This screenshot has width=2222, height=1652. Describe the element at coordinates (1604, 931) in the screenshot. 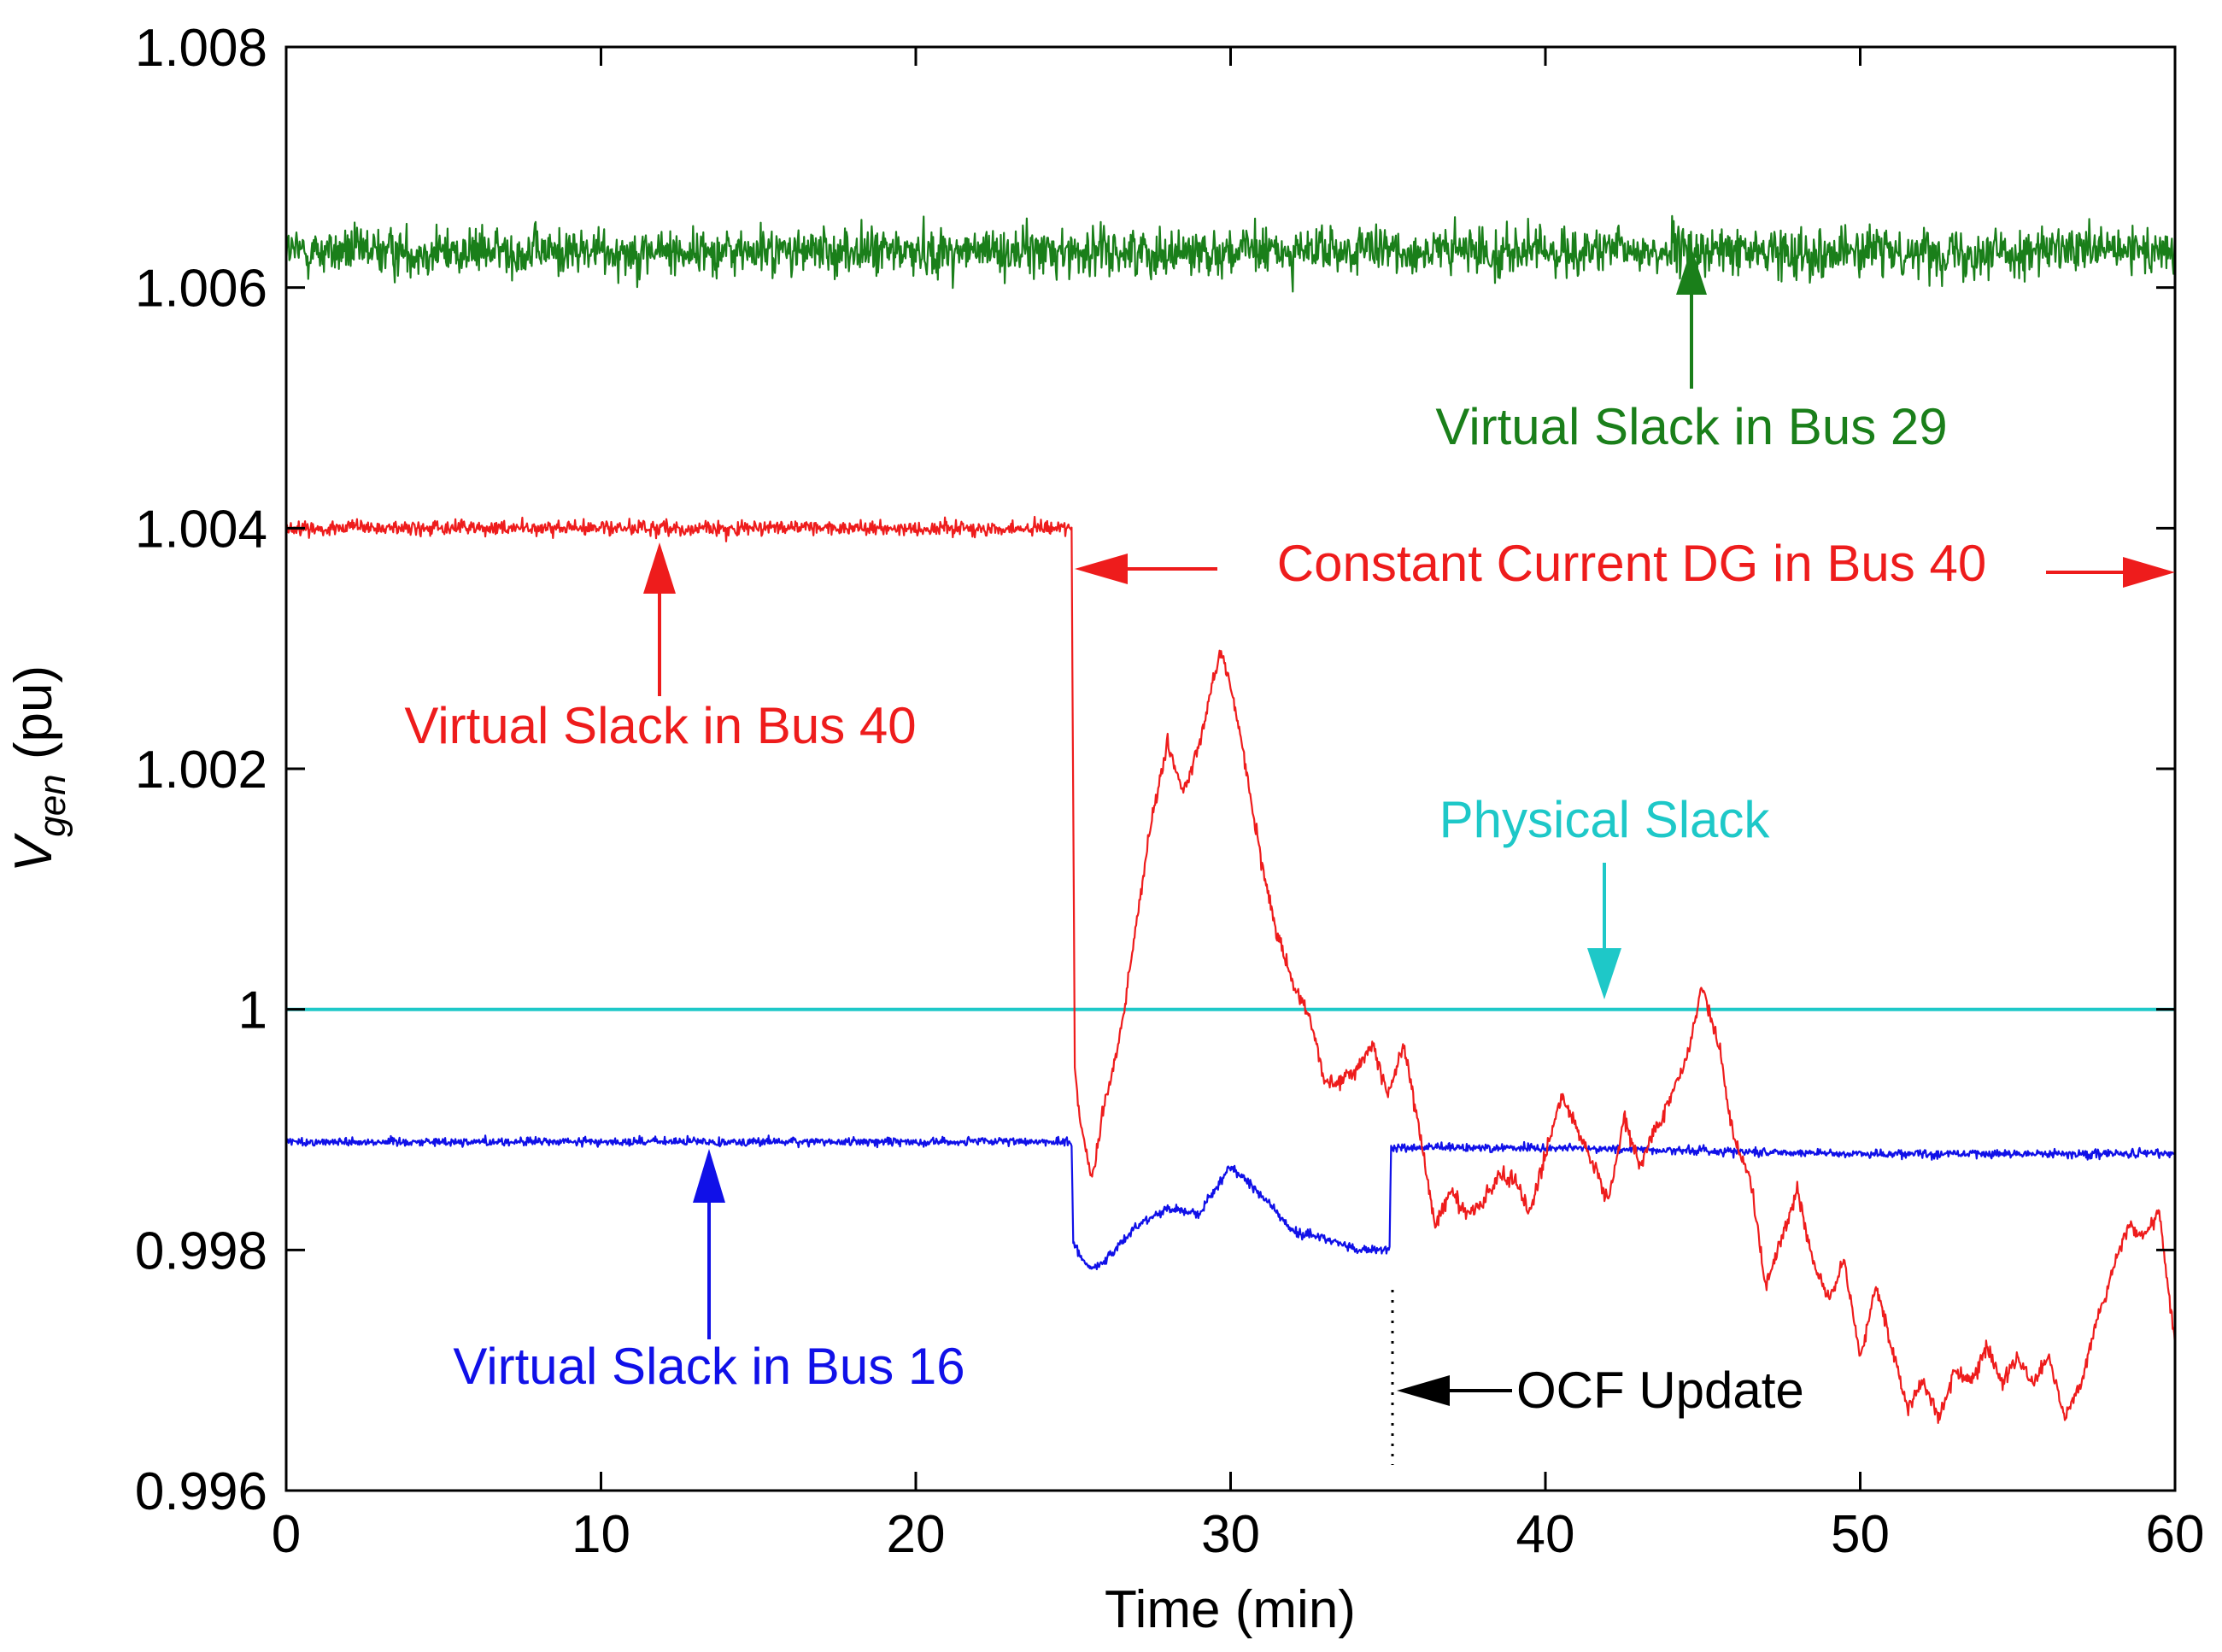

I see `arrow-physical-slack` at that location.